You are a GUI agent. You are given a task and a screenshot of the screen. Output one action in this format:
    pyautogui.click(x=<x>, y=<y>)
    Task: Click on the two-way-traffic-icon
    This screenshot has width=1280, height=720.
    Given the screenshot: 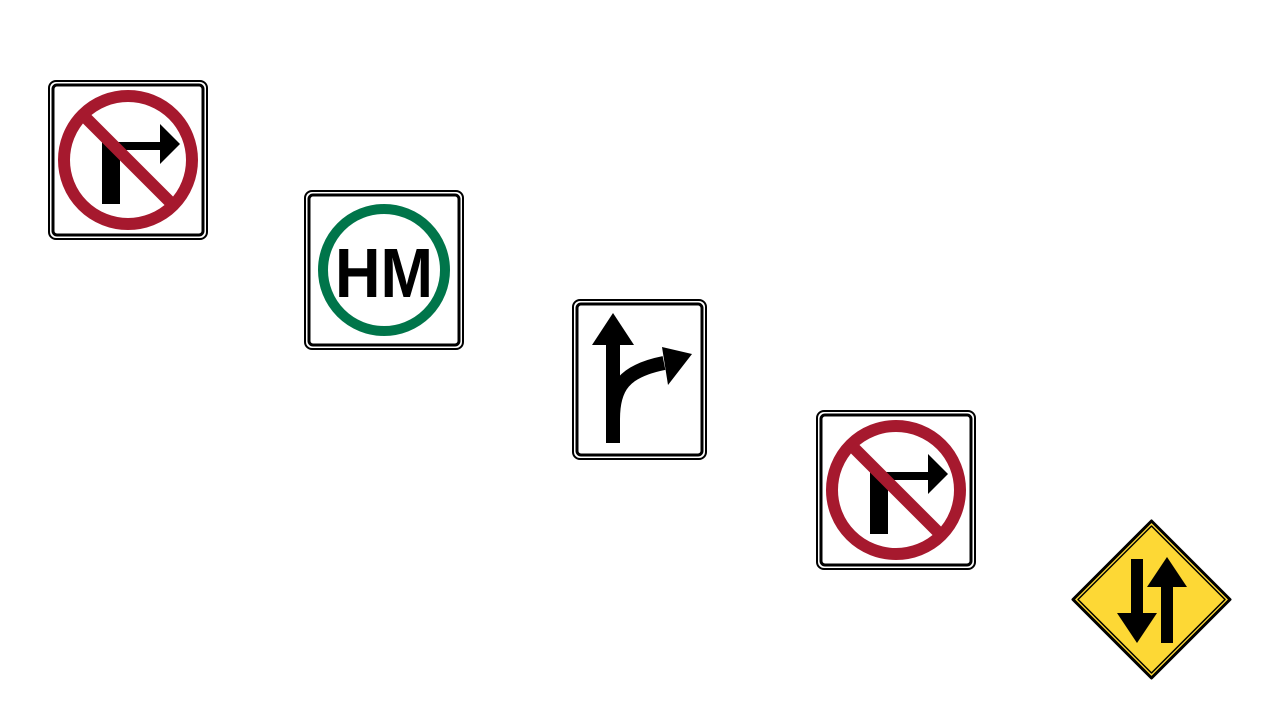 What is the action you would take?
    pyautogui.click(x=1151, y=599)
    